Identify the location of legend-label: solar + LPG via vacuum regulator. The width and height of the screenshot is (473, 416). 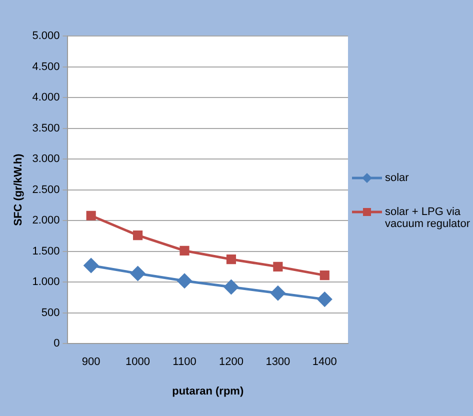
(427, 218).